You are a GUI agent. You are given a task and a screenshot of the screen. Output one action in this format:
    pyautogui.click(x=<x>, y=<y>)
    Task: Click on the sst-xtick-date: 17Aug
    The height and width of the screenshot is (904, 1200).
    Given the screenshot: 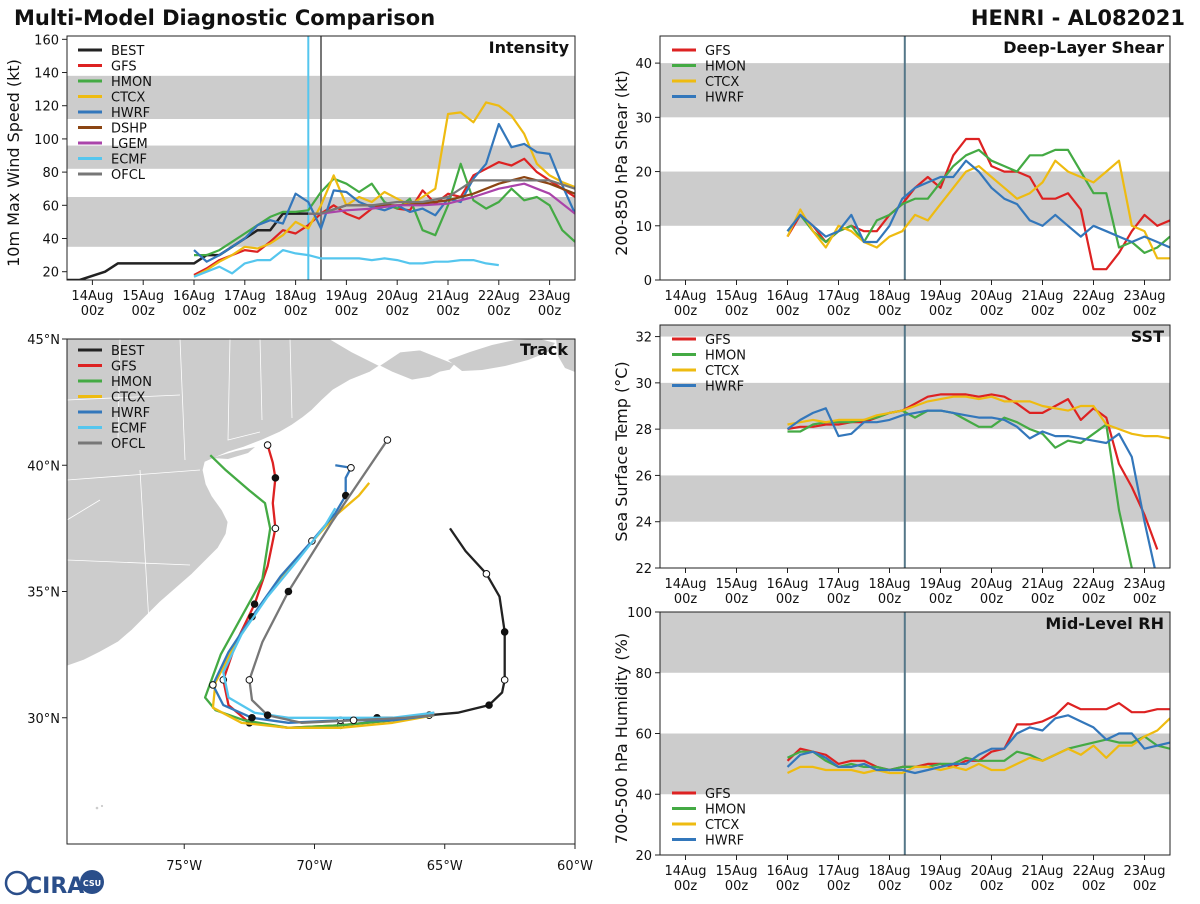 What is the action you would take?
    pyautogui.click(x=839, y=584)
    